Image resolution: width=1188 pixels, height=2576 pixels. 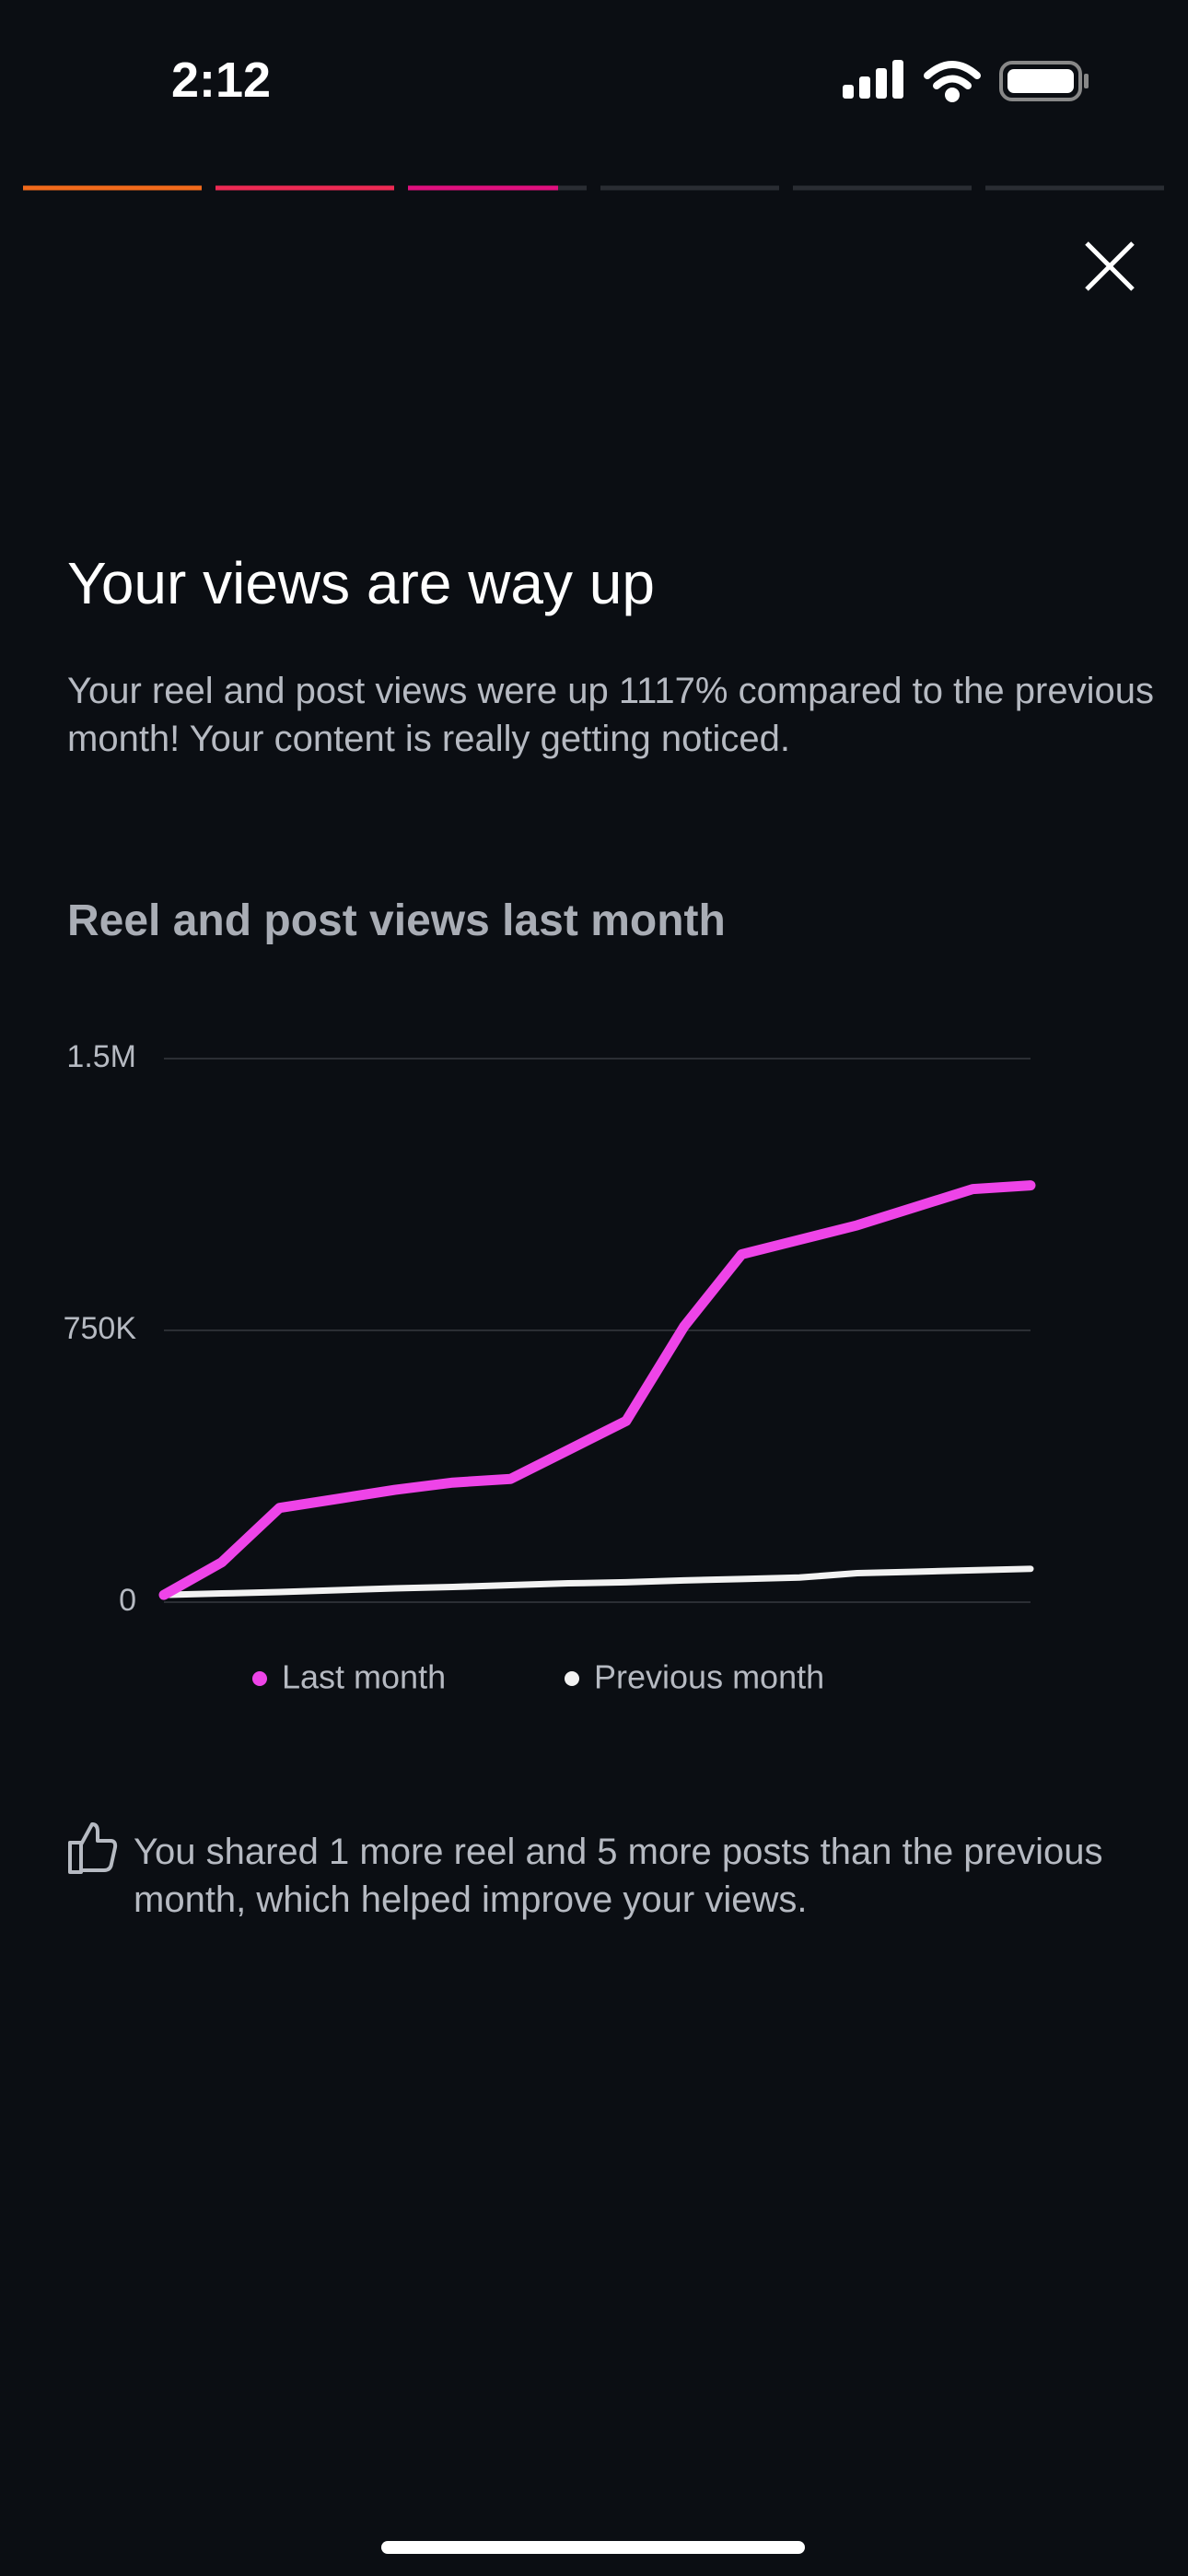 What do you see at coordinates (221, 80) in the screenshot?
I see `status-time: 2:12` at bounding box center [221, 80].